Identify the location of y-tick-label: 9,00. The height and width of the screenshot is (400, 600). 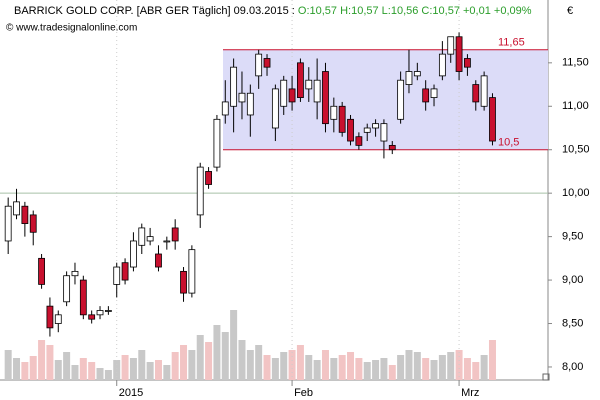
(572, 280).